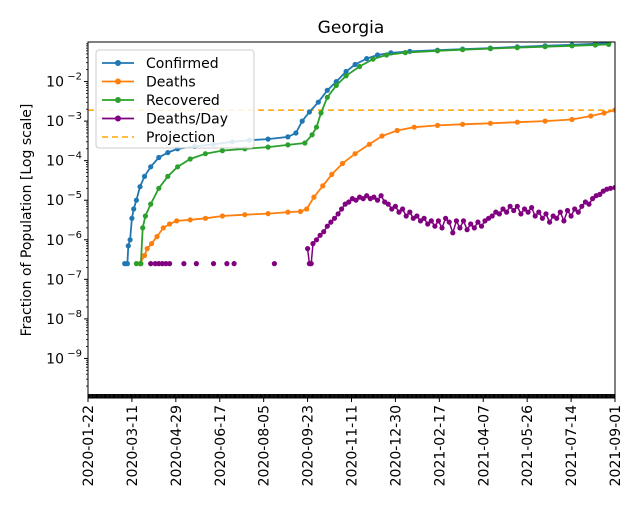 The image size is (640, 524). What do you see at coordinates (27, 220) in the screenshot?
I see `y-axis-label: Fraction of Population [Log scale]` at bounding box center [27, 220].